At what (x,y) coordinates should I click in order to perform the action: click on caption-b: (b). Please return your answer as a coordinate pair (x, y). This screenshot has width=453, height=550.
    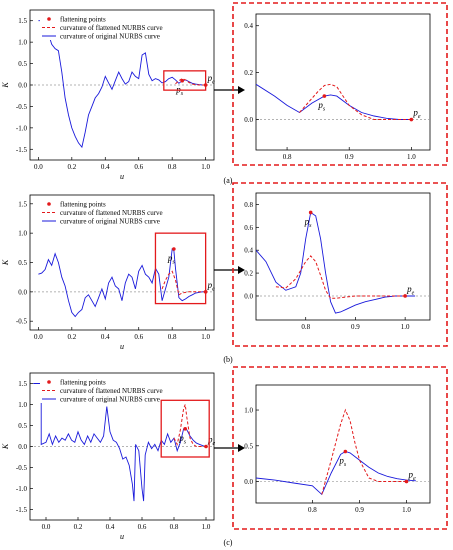
    Looking at the image, I should click on (228, 359).